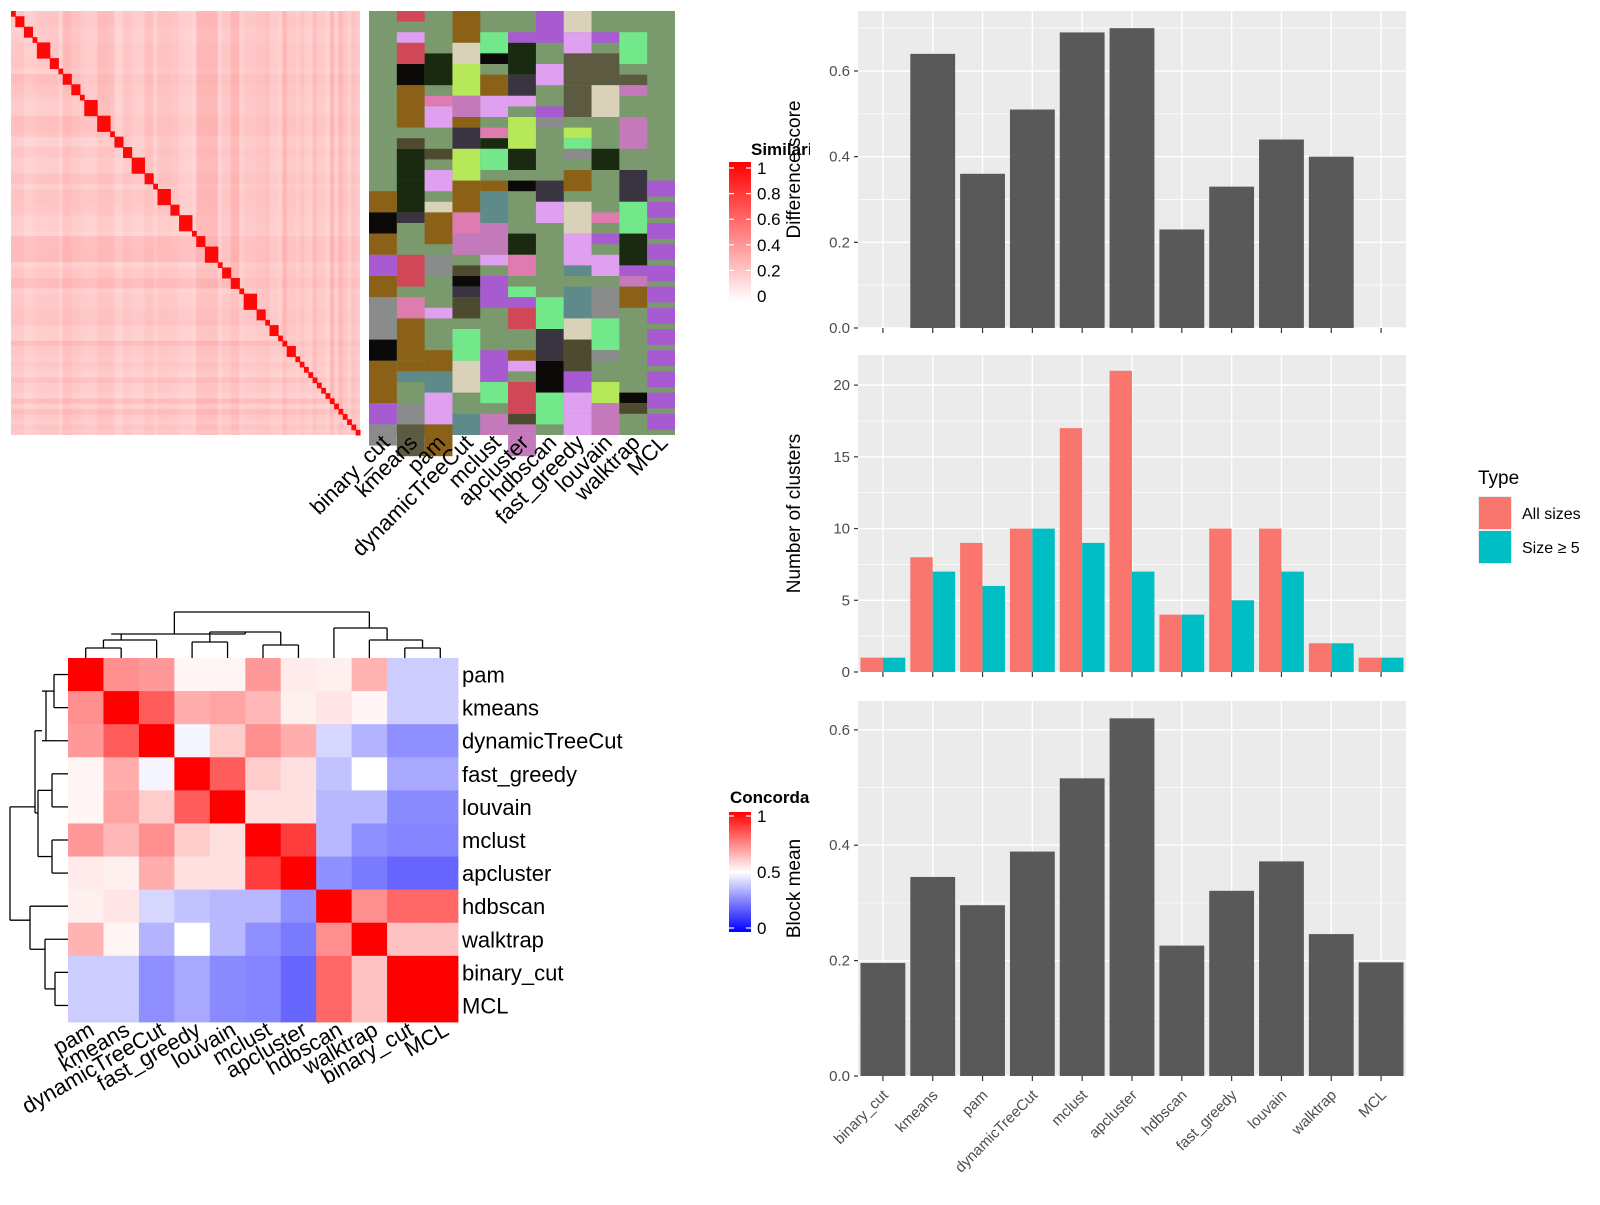  Describe the element at coordinates (502, 939) in the screenshot. I see `concordance-row-label: walktrap` at that location.